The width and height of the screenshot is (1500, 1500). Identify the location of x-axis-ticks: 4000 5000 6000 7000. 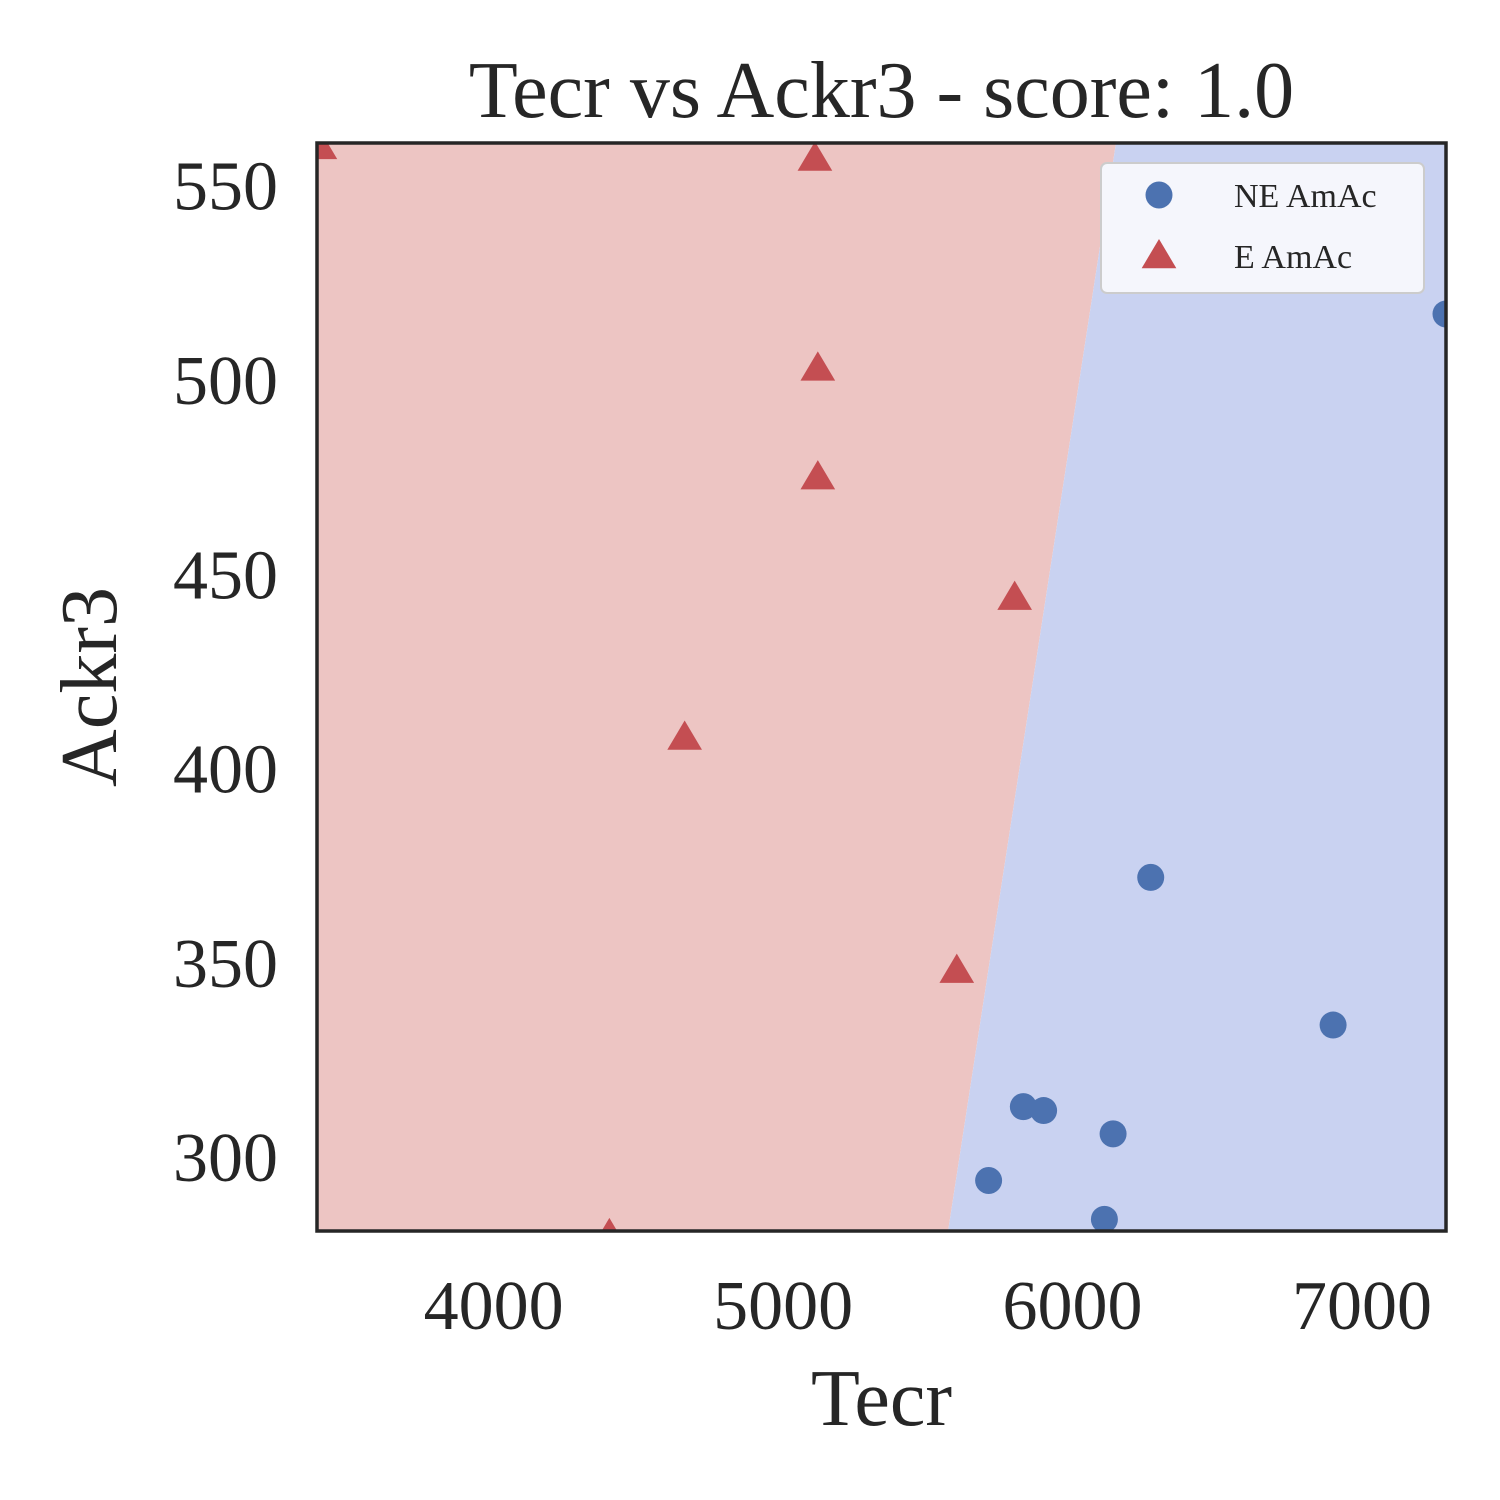
(928, 1306).